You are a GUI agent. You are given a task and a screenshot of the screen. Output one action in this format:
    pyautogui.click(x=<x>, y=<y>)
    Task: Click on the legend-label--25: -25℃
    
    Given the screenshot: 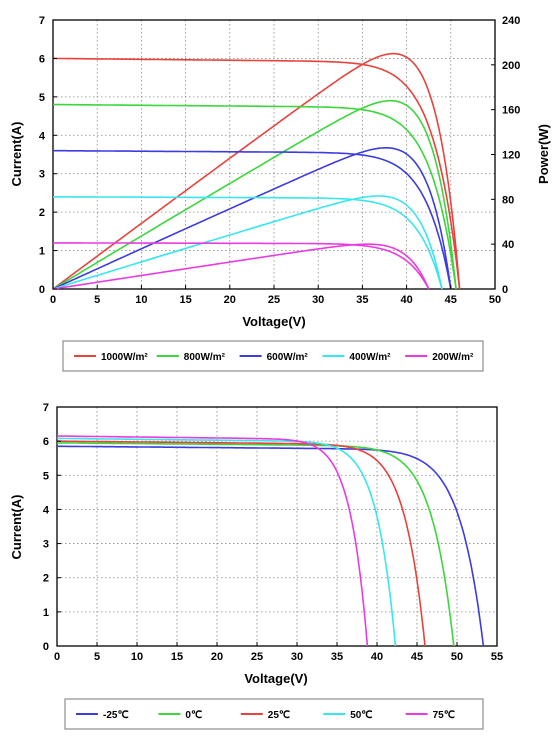 What is the action you would take?
    pyautogui.click(x=116, y=715)
    